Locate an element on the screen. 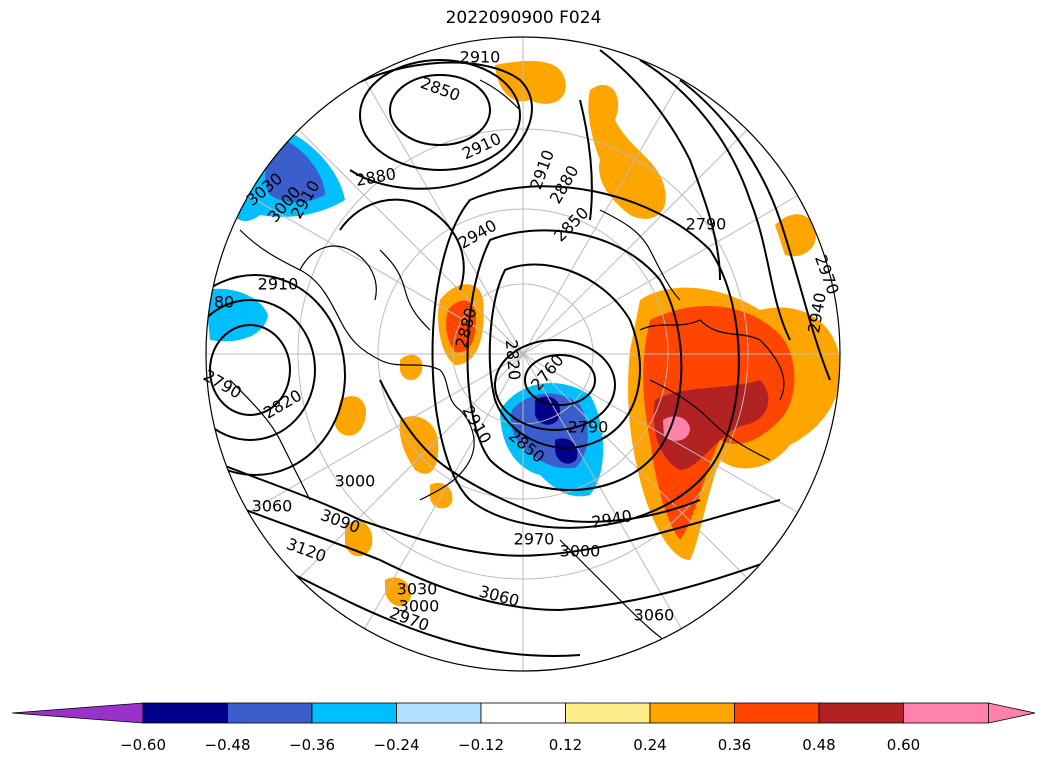 This screenshot has width=1047, height=765. contour-label: 2820 is located at coordinates (513, 360).